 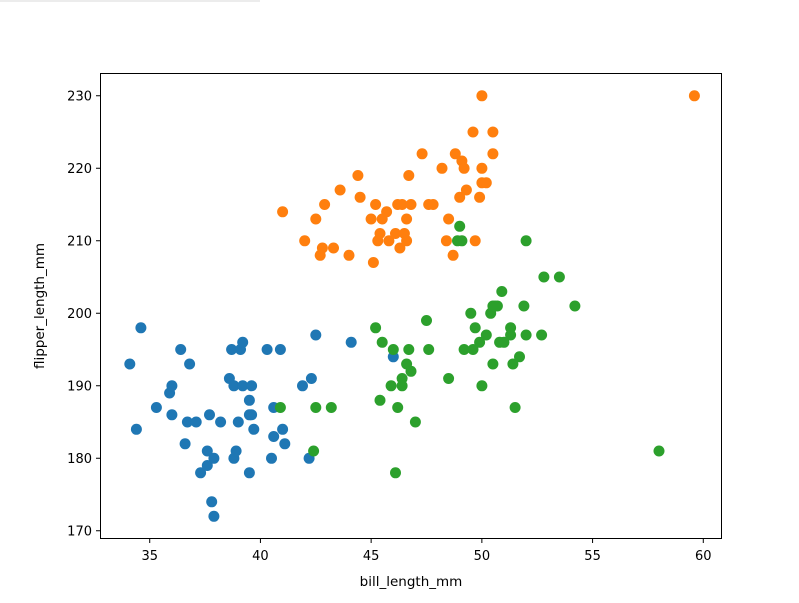 What do you see at coordinates (703, 556) in the screenshot?
I see `x-tick-label: 60` at bounding box center [703, 556].